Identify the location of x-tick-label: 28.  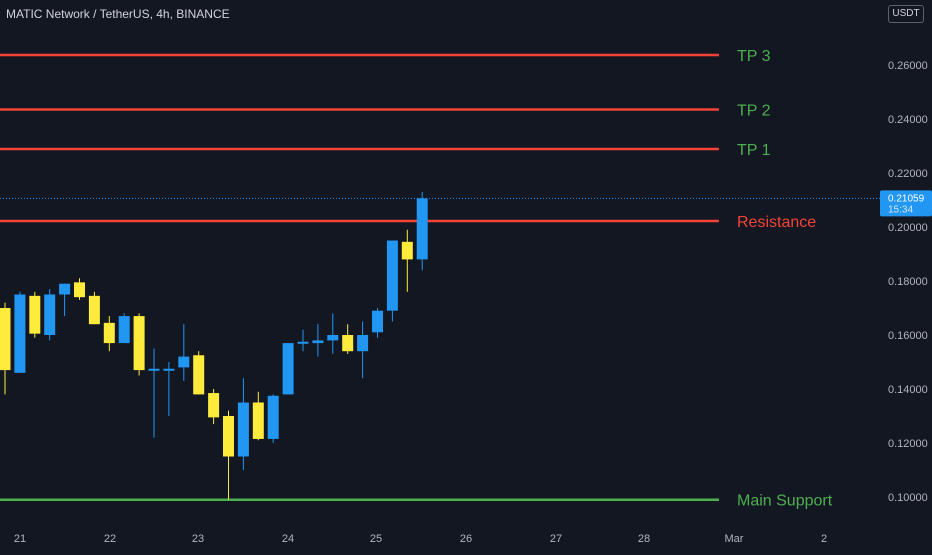
(644, 539).